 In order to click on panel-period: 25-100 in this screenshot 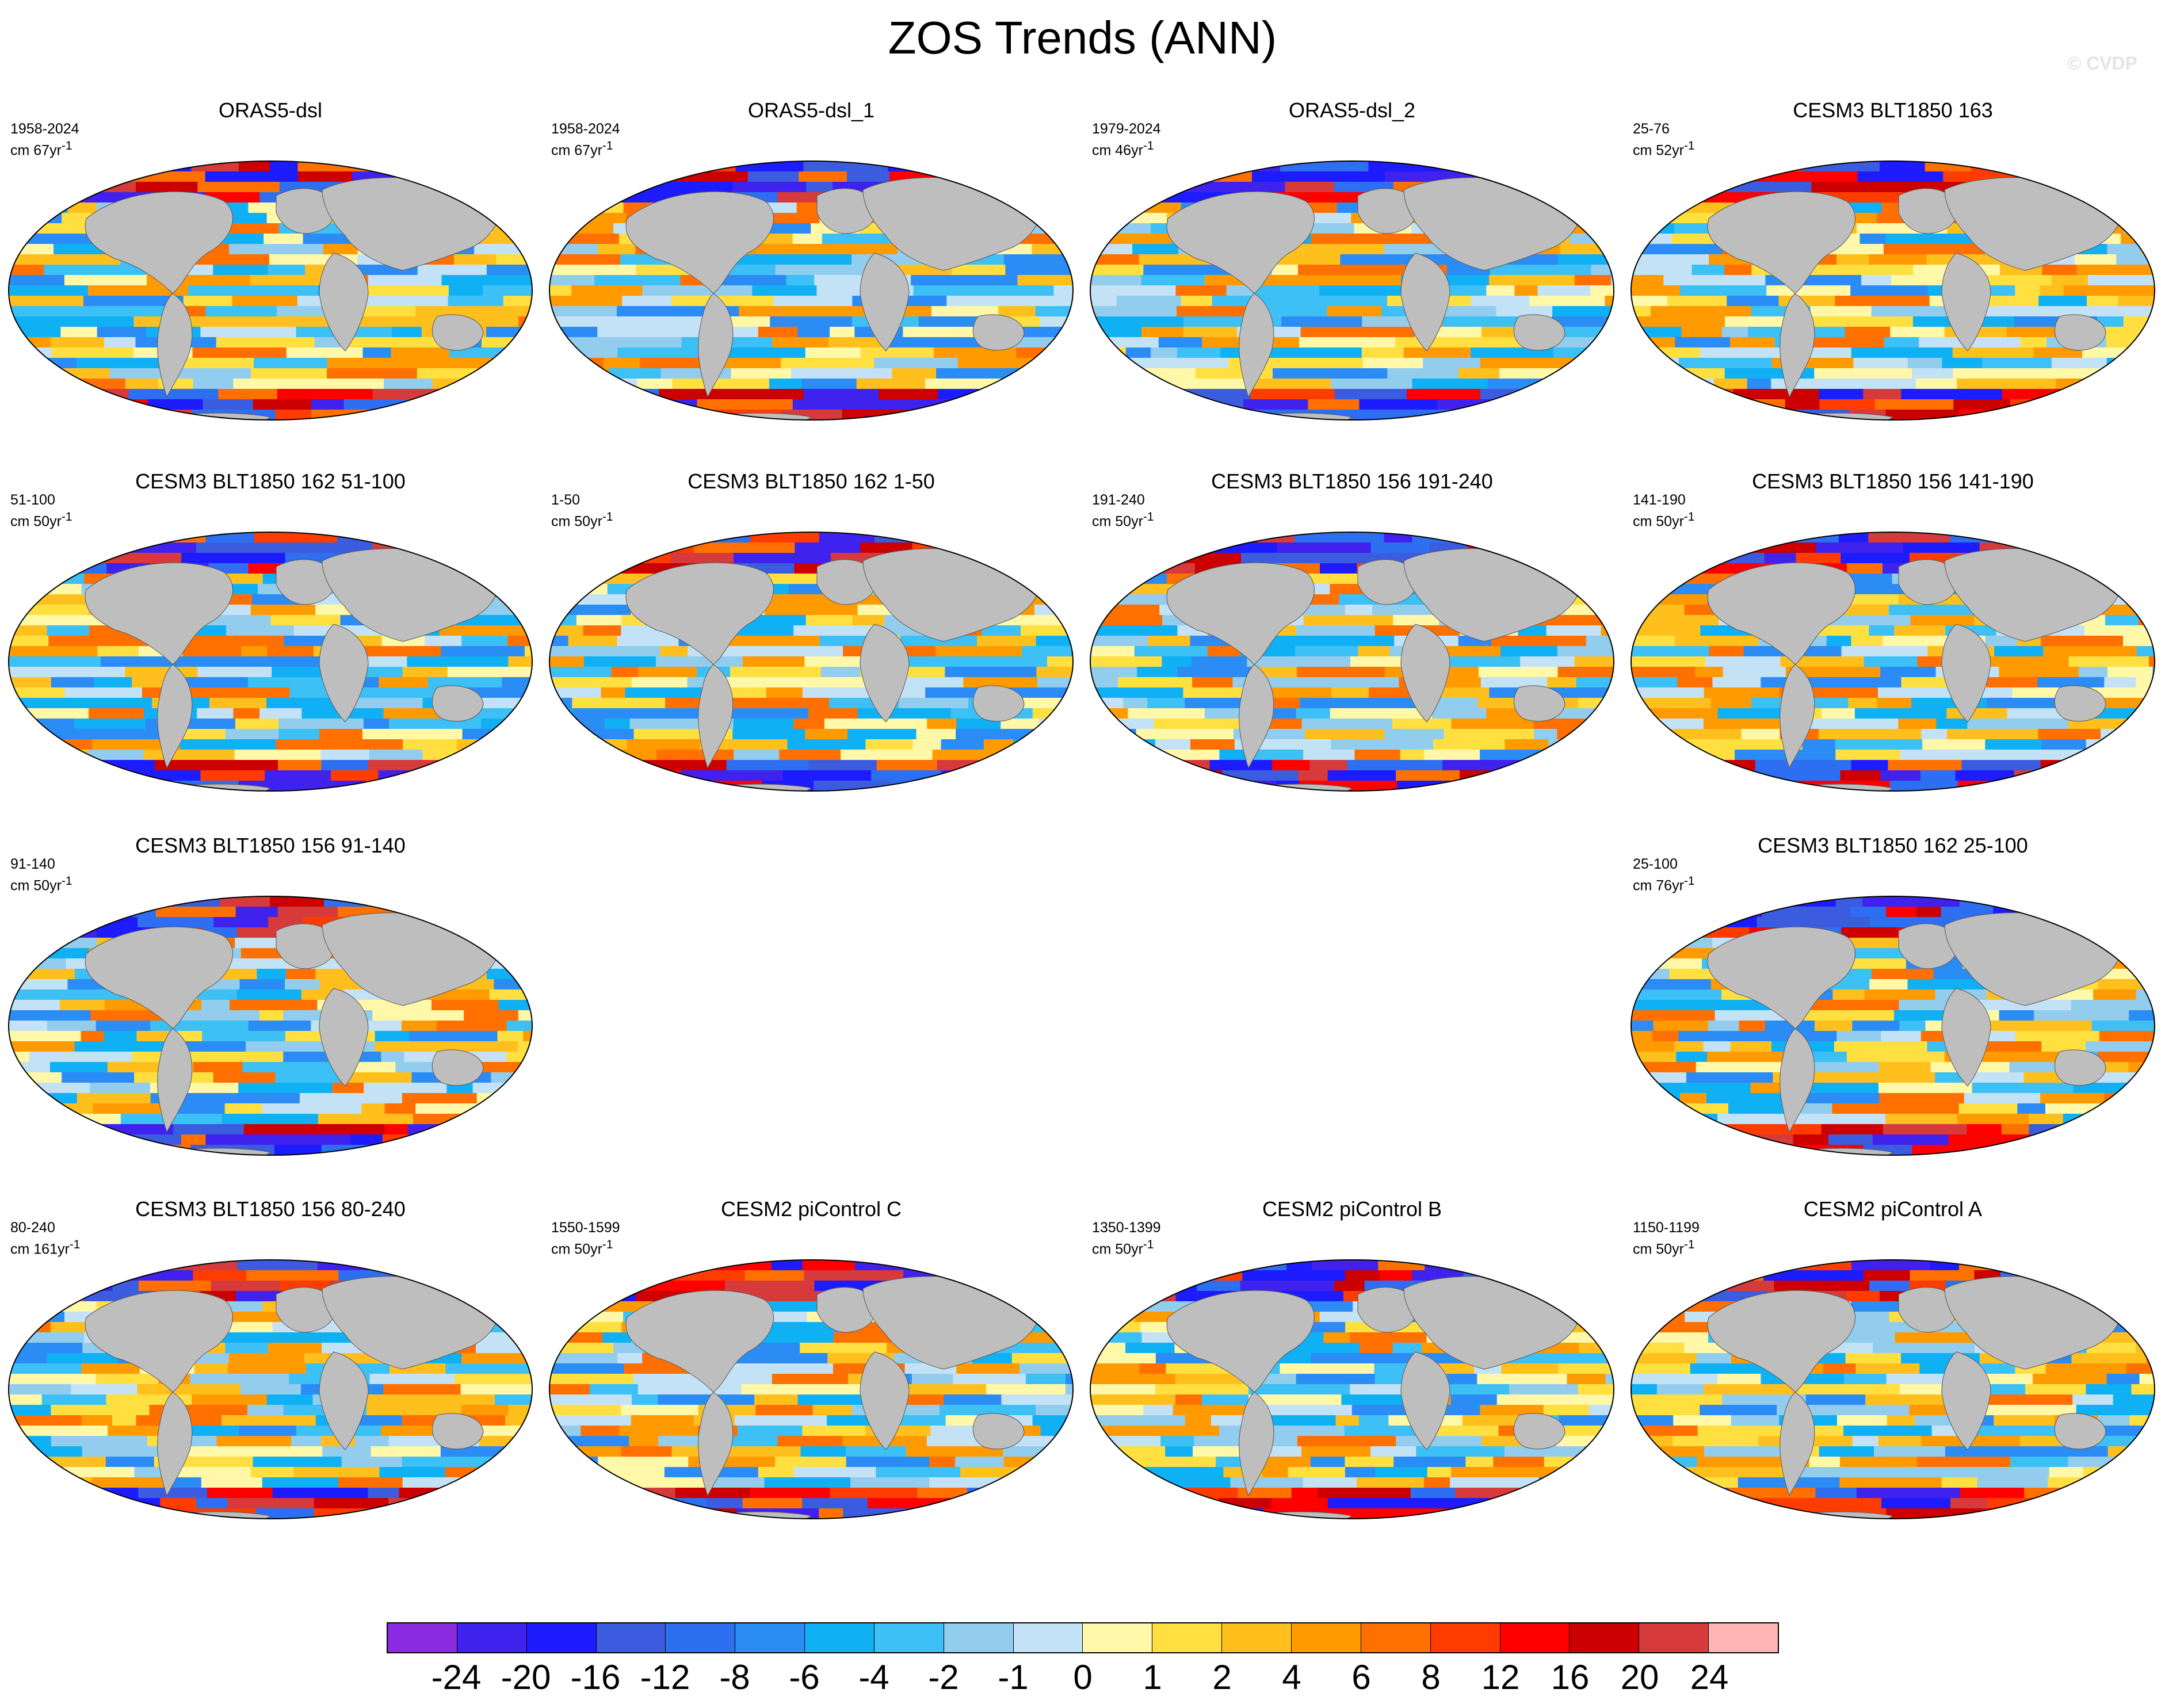, I will do `click(1655, 864)`.